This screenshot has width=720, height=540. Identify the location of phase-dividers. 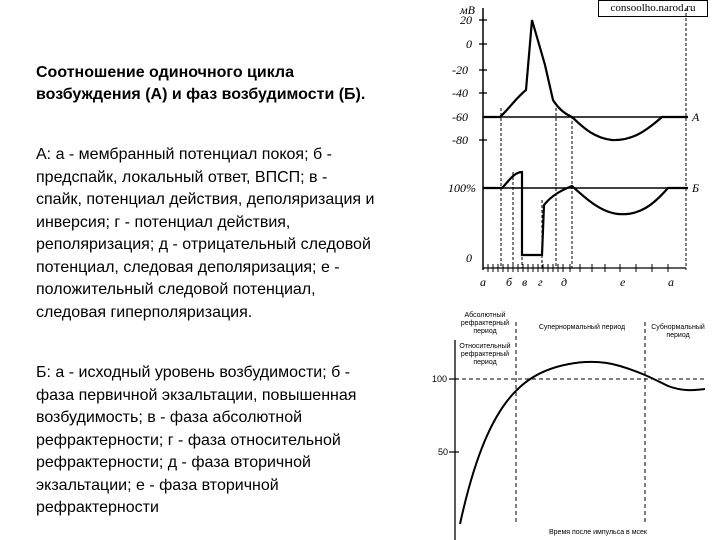
(593, 139).